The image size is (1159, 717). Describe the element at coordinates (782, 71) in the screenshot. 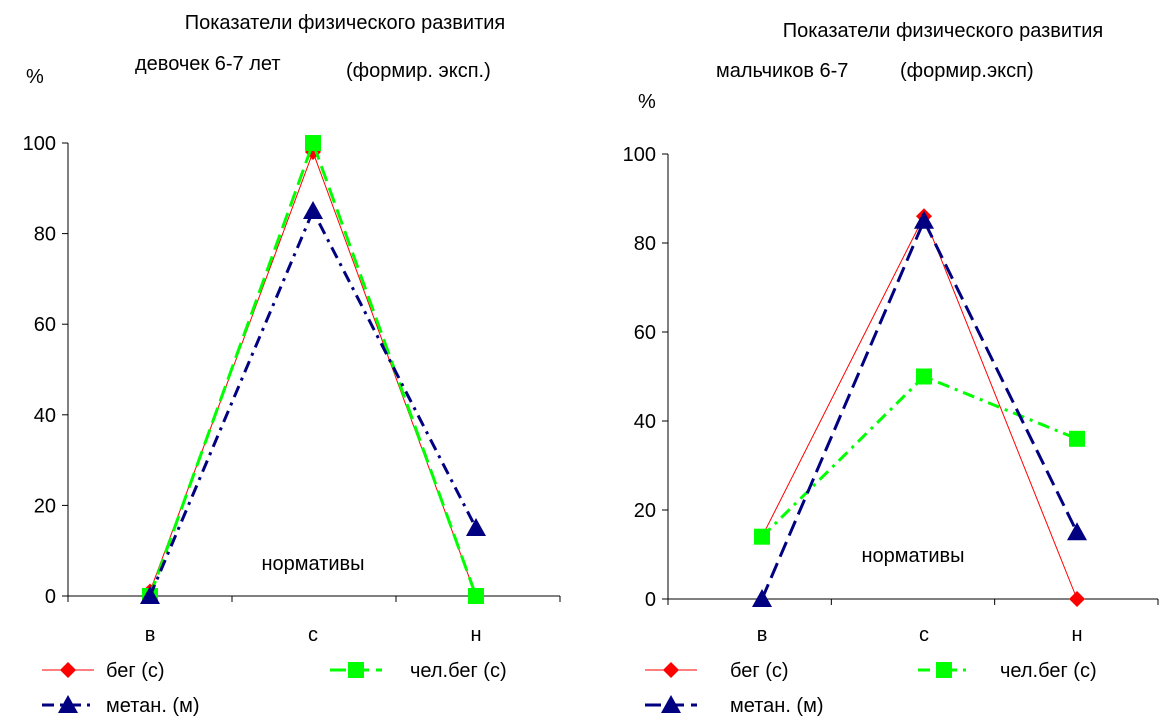

I see `chart-title-line2a: мальчиков 6-7` at that location.